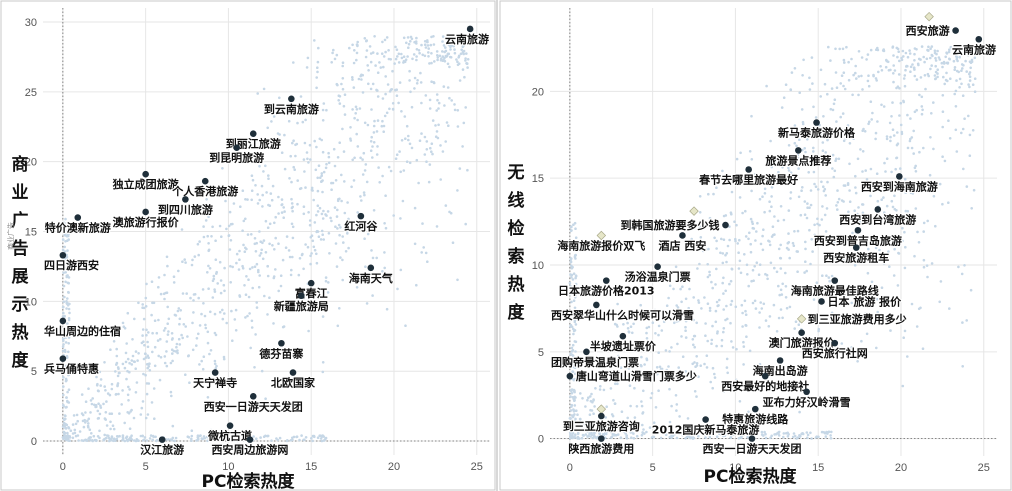 The width and height of the screenshot is (1012, 491). Describe the element at coordinates (979, 39) in the screenshot. I see `highlight-marker` at that location.